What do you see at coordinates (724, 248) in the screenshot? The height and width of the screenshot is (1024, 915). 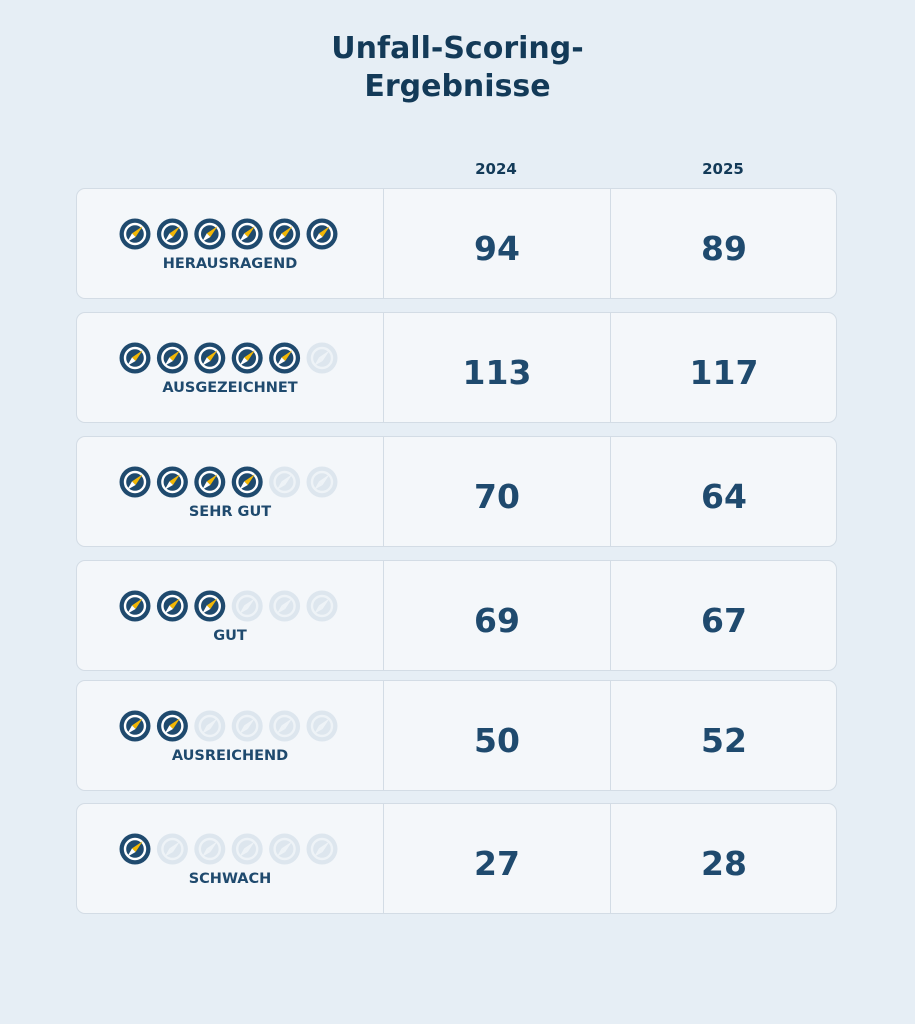 I see `score-value: 89` at bounding box center [724, 248].